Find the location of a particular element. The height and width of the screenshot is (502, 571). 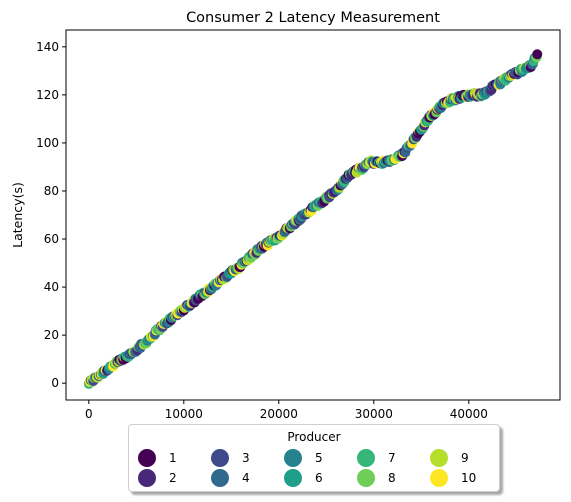

x-axis: 0 10000 20000 30000 40000 is located at coordinates (286, 410).